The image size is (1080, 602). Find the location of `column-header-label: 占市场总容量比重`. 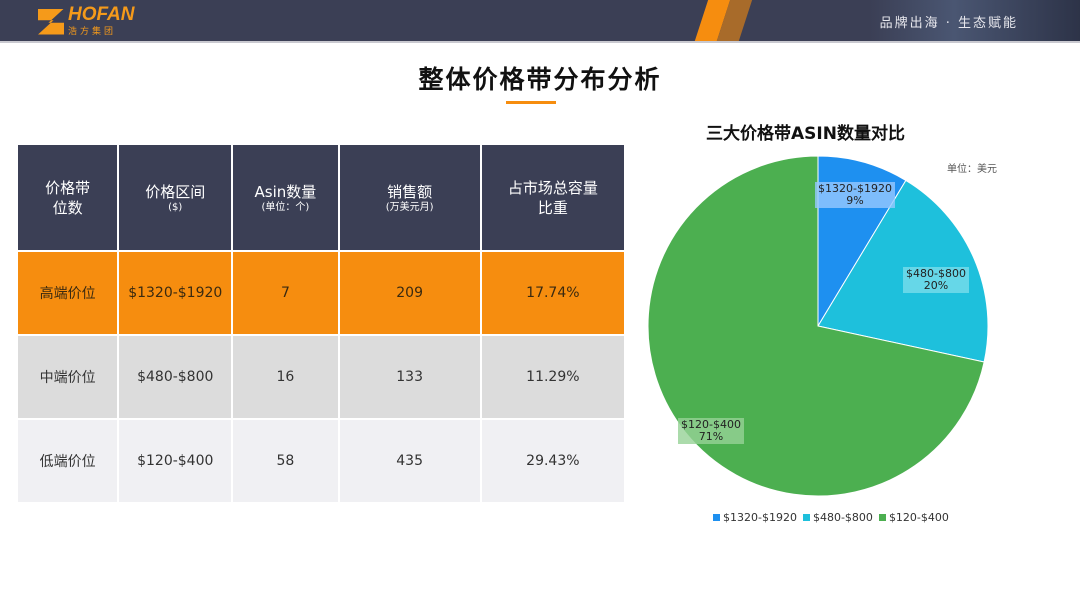

column-header-label: 占市场总容量比重 is located at coordinates (552, 197).